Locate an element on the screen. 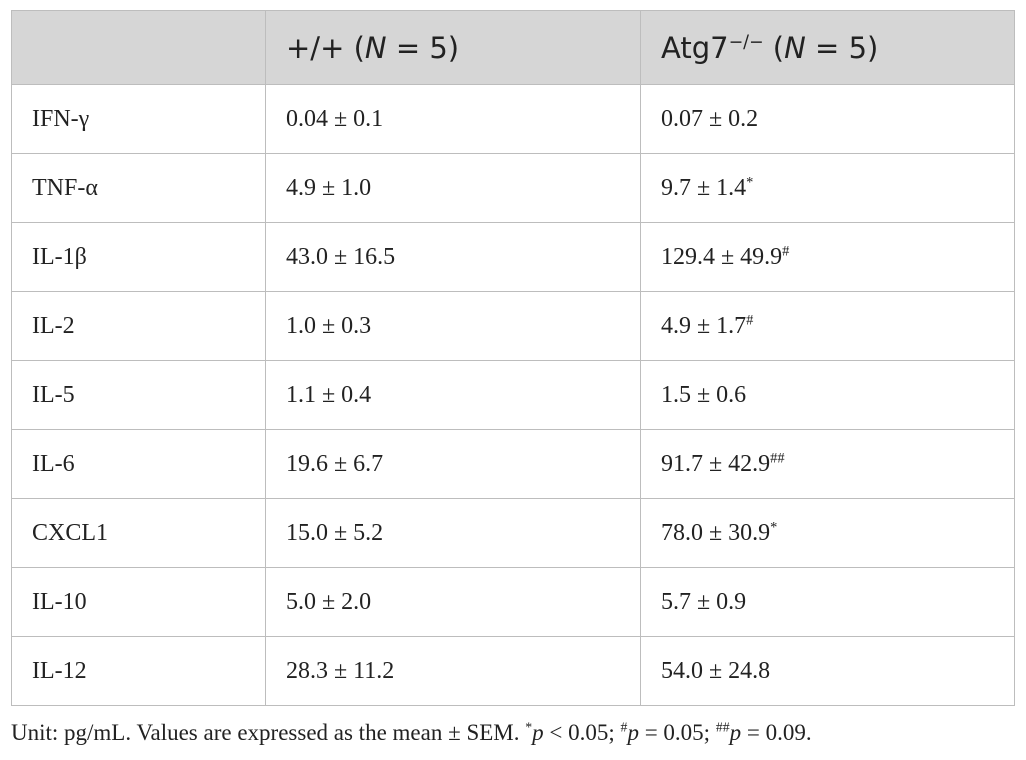 The height and width of the screenshot is (760, 1026). table-row: IL-5 1.1 ± 0.4 1.5 ± 0.6 is located at coordinates (513, 395).